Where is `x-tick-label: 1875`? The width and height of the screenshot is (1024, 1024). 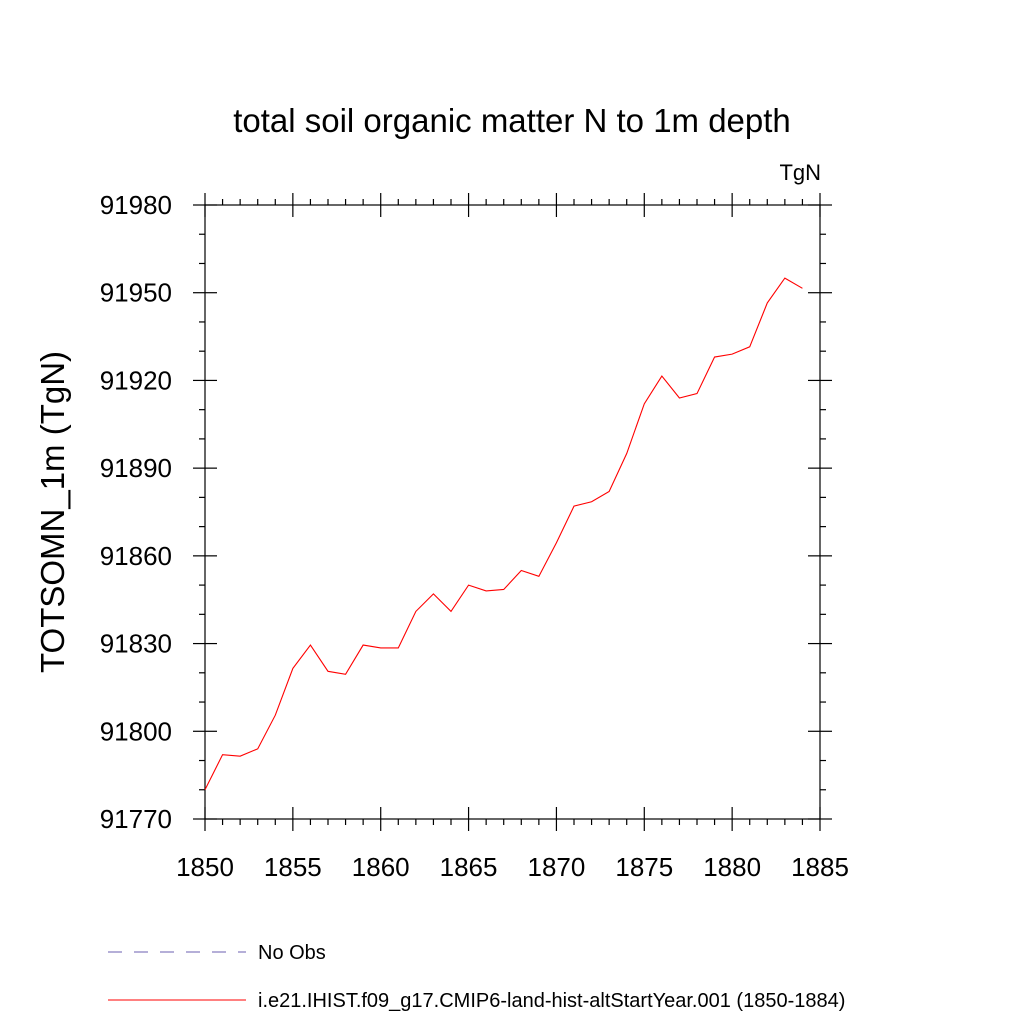 x-tick-label: 1875 is located at coordinates (644, 867).